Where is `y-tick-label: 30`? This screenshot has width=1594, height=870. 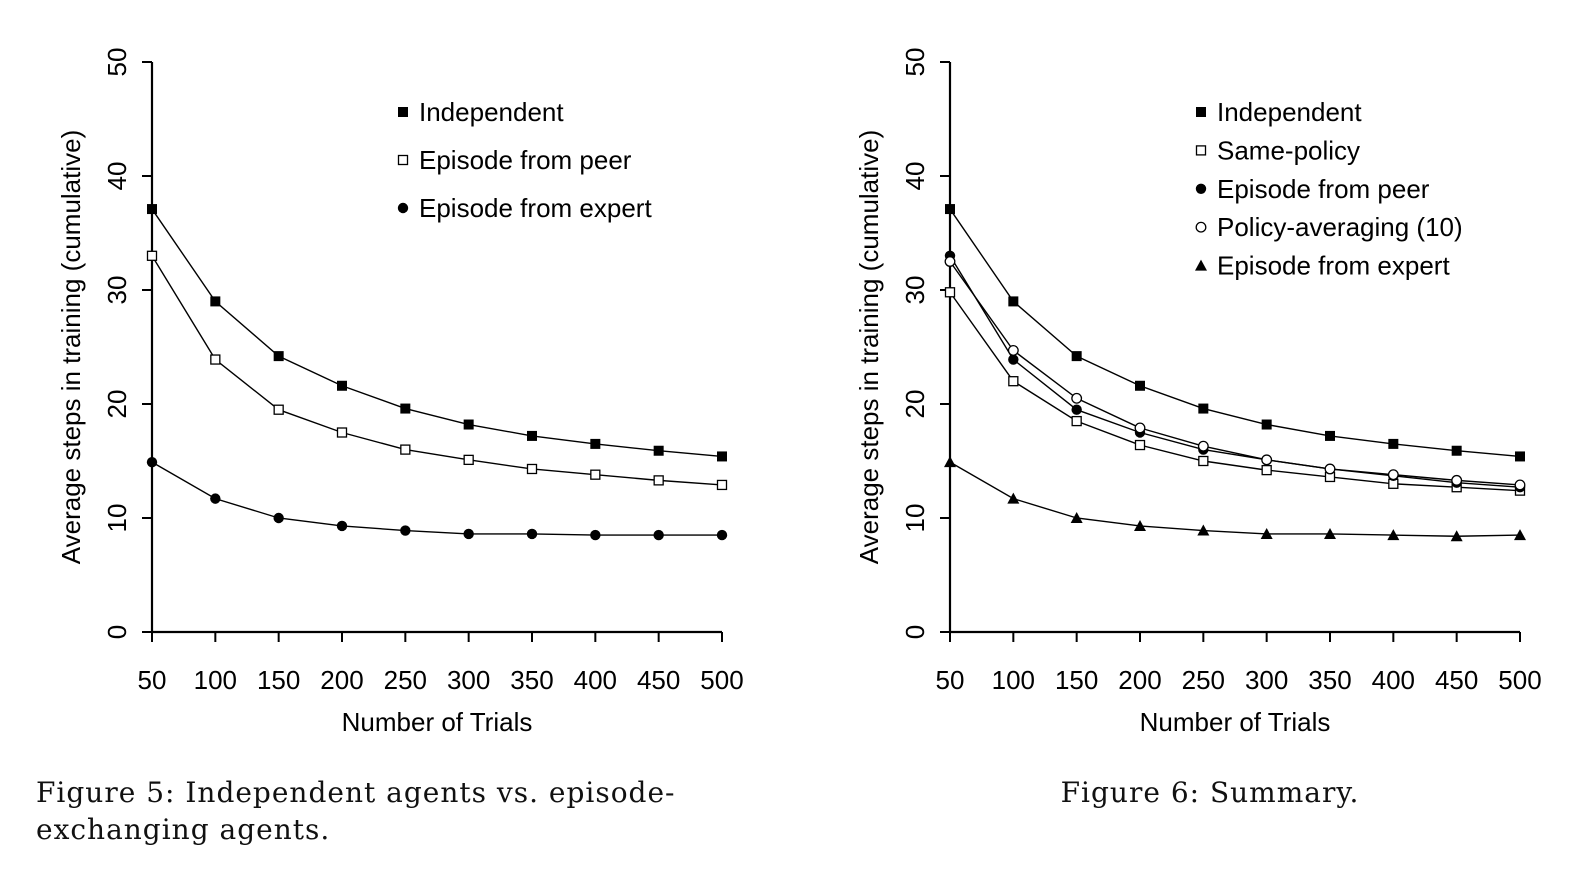 y-tick-label: 30 is located at coordinates (915, 290).